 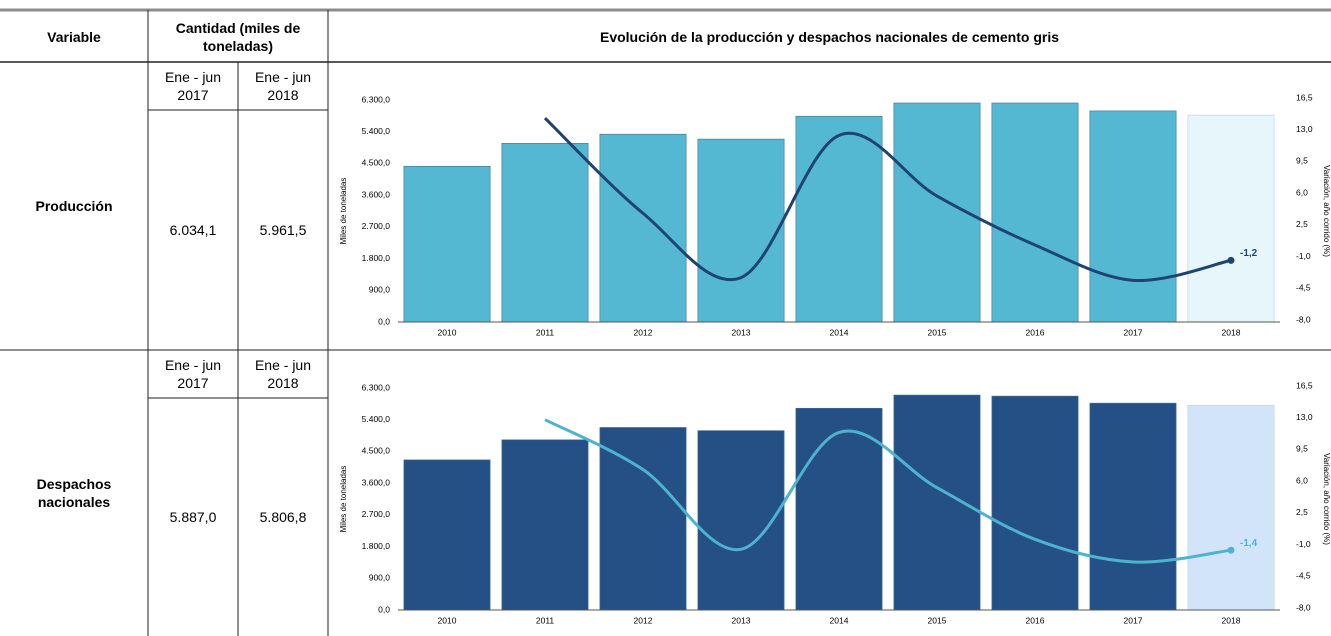 I want to click on header-cell: Cantidad (miles de toneladas), so click(x=238, y=37).